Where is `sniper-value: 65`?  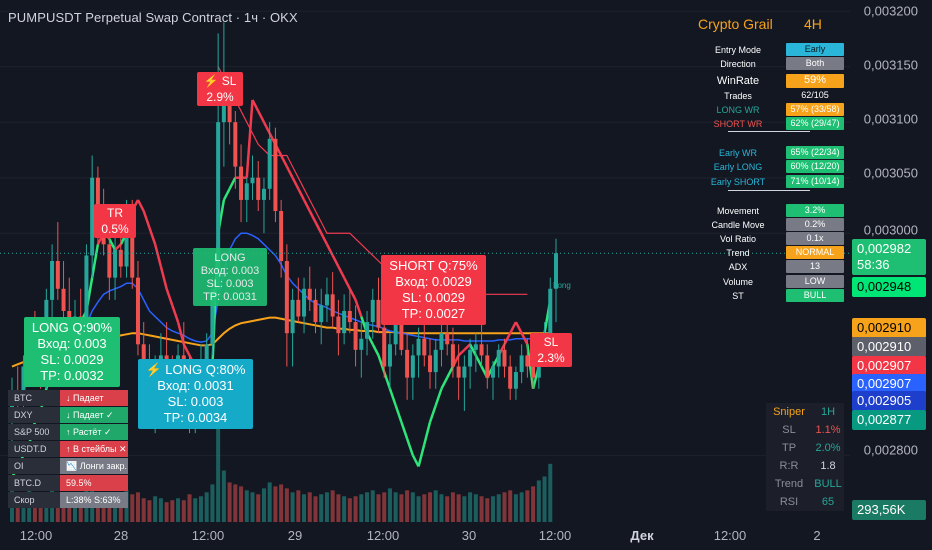
sniper-value: 65 is located at coordinates (828, 502).